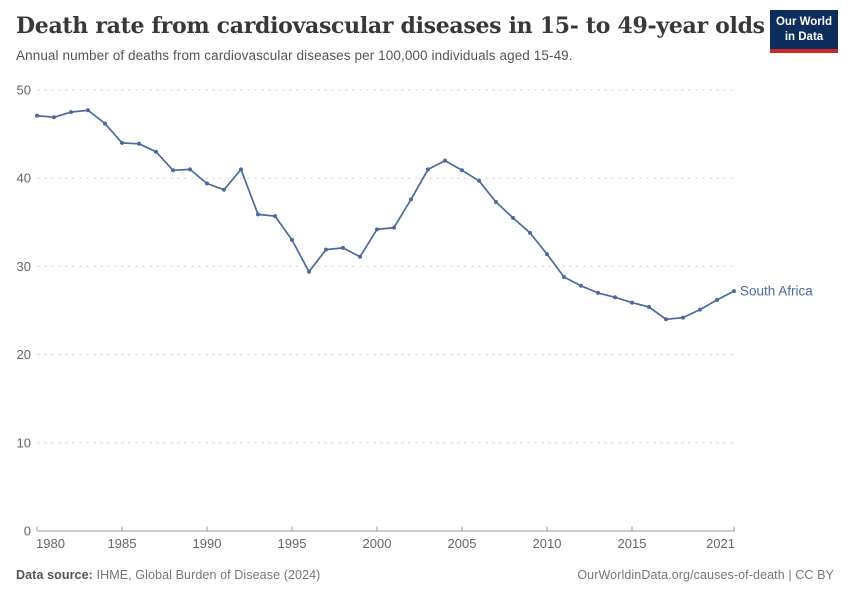 This screenshot has height=600, width=850. What do you see at coordinates (50, 543) in the screenshot?
I see `x-axis-tick-label: 1980` at bounding box center [50, 543].